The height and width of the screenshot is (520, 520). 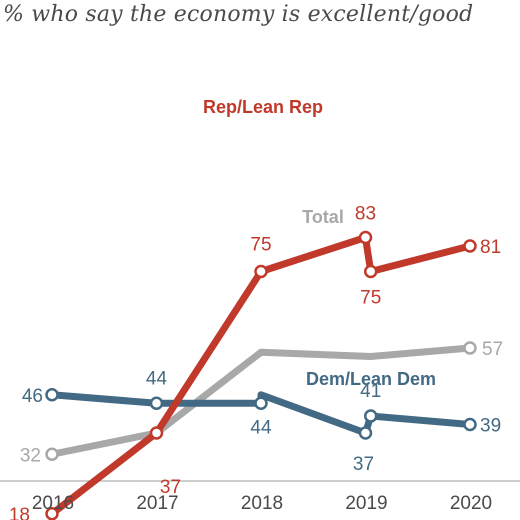 What do you see at coordinates (492, 349) in the screenshot?
I see `total-data-label-4: 57` at bounding box center [492, 349].